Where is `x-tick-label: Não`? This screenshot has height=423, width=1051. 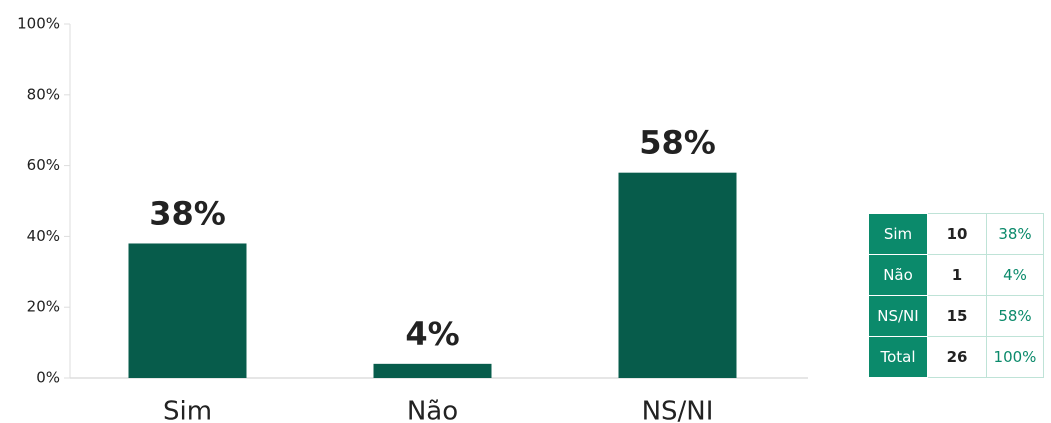 x-tick-label: Não is located at coordinates (432, 410).